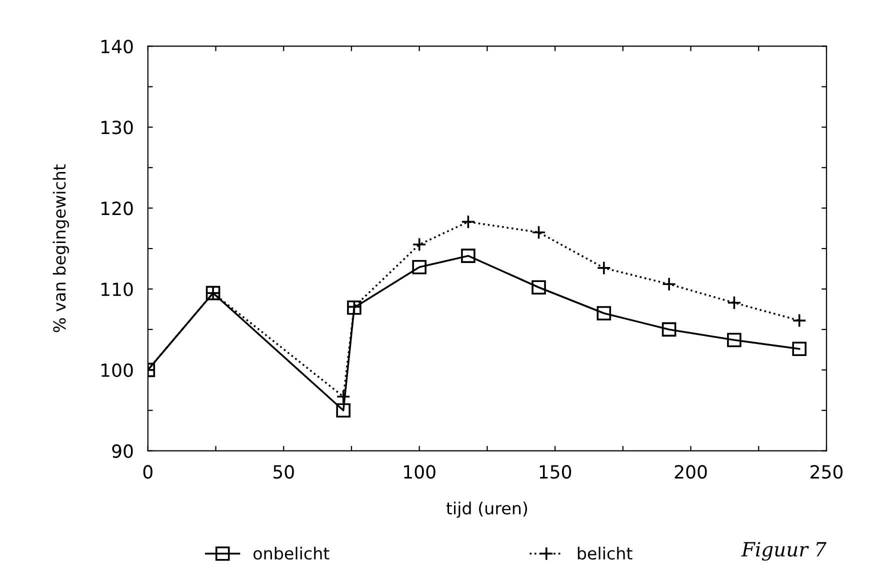 This screenshot has width=870, height=578. I want to click on y-tick-label: 120, so click(117, 209).